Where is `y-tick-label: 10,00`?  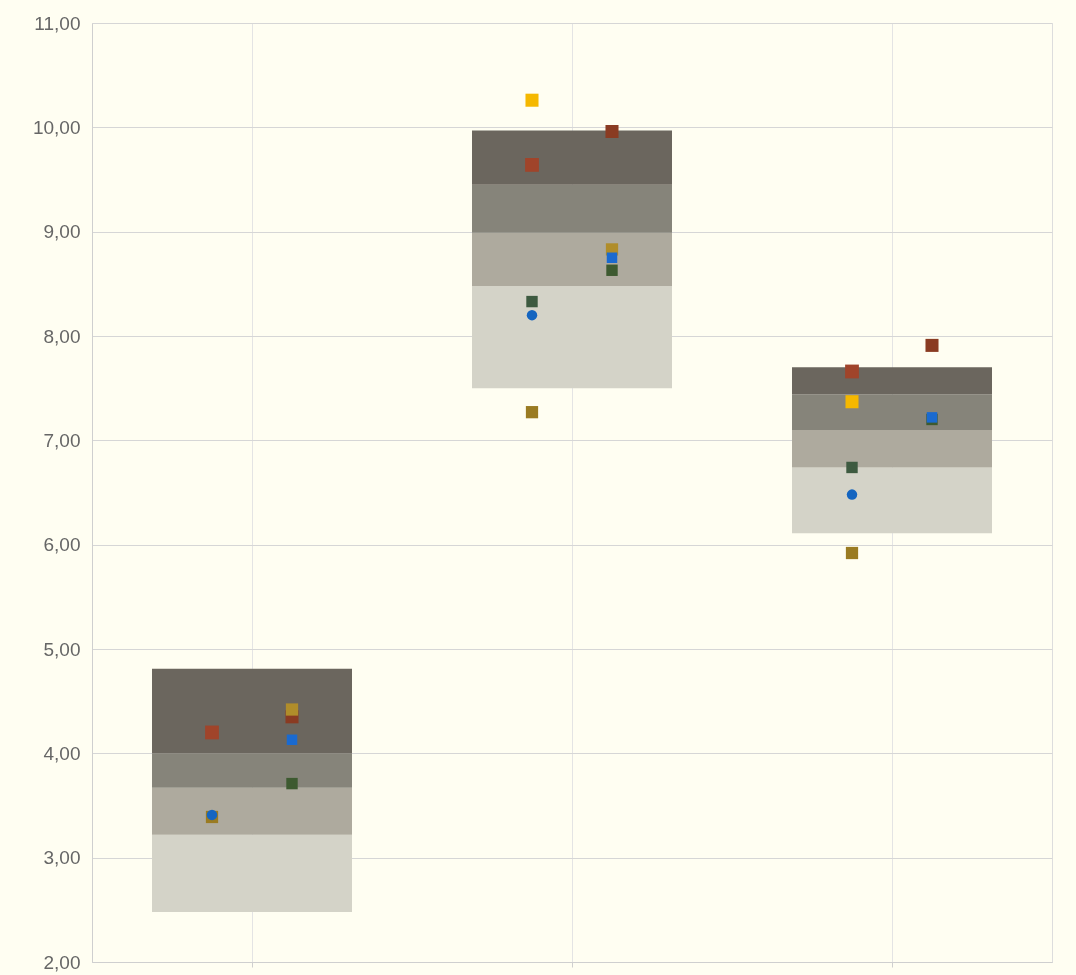 y-tick-label: 10,00 is located at coordinates (56, 127).